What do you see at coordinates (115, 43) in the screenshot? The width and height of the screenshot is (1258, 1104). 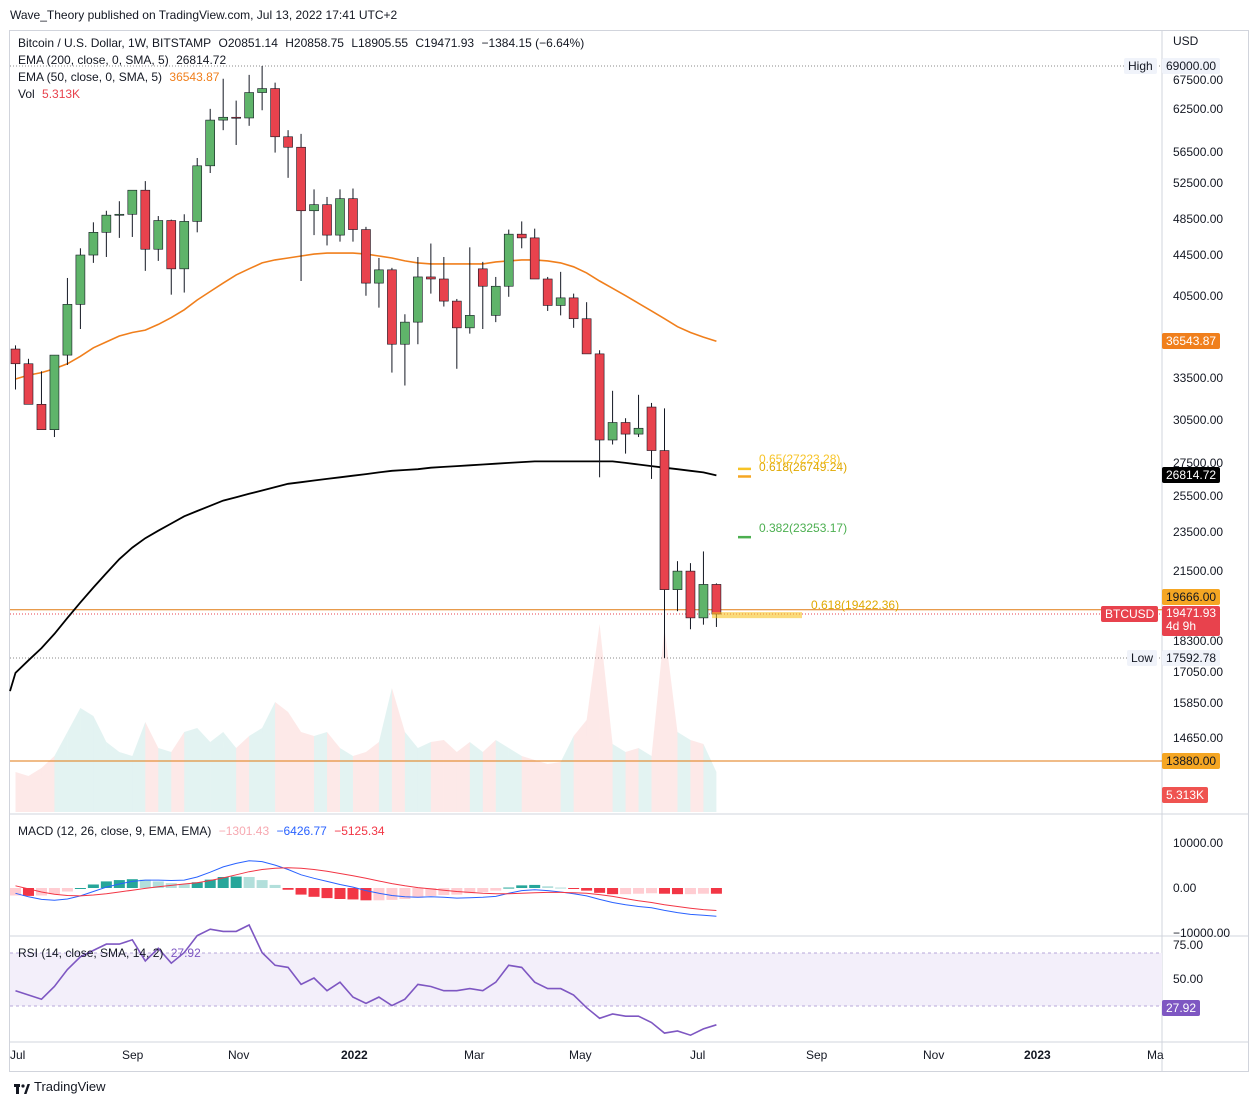 I see `symbol-name: Bitcoin / U.S. Dollar, 1W, BITSTAMP` at bounding box center [115, 43].